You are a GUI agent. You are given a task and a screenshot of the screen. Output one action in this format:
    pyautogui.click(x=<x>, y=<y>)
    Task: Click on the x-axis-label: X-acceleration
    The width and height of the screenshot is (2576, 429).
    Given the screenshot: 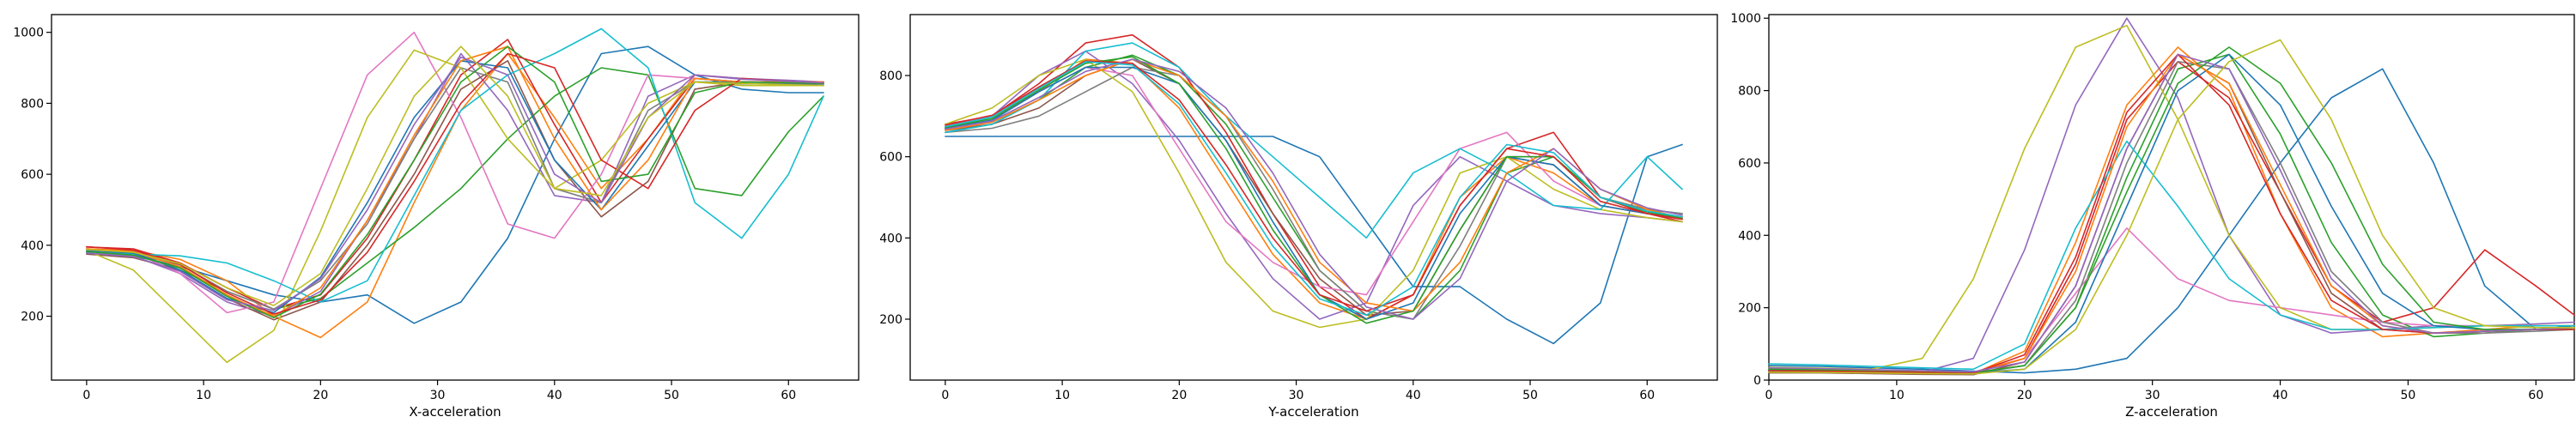 What is the action you would take?
    pyautogui.click(x=455, y=412)
    